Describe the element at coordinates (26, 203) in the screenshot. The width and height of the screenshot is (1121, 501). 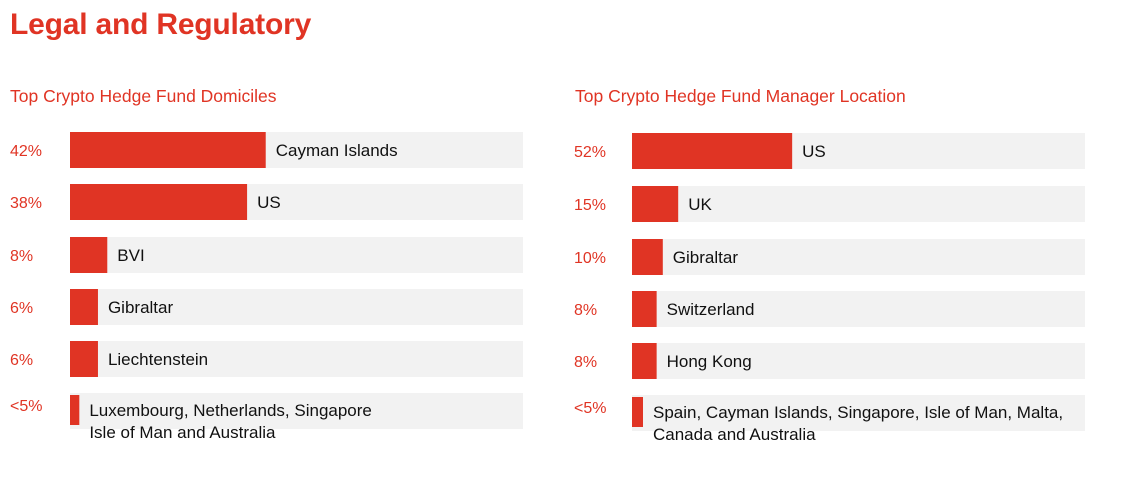
I see `value-label: 38%` at that location.